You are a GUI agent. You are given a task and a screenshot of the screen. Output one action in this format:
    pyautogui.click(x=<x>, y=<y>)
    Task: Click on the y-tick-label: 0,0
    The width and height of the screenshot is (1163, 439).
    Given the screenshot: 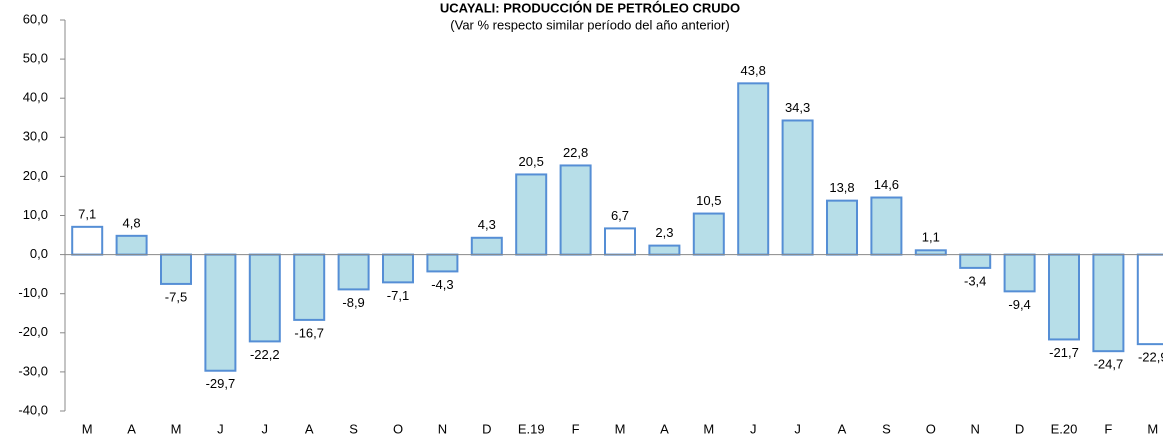 What is the action you would take?
    pyautogui.click(x=39, y=253)
    